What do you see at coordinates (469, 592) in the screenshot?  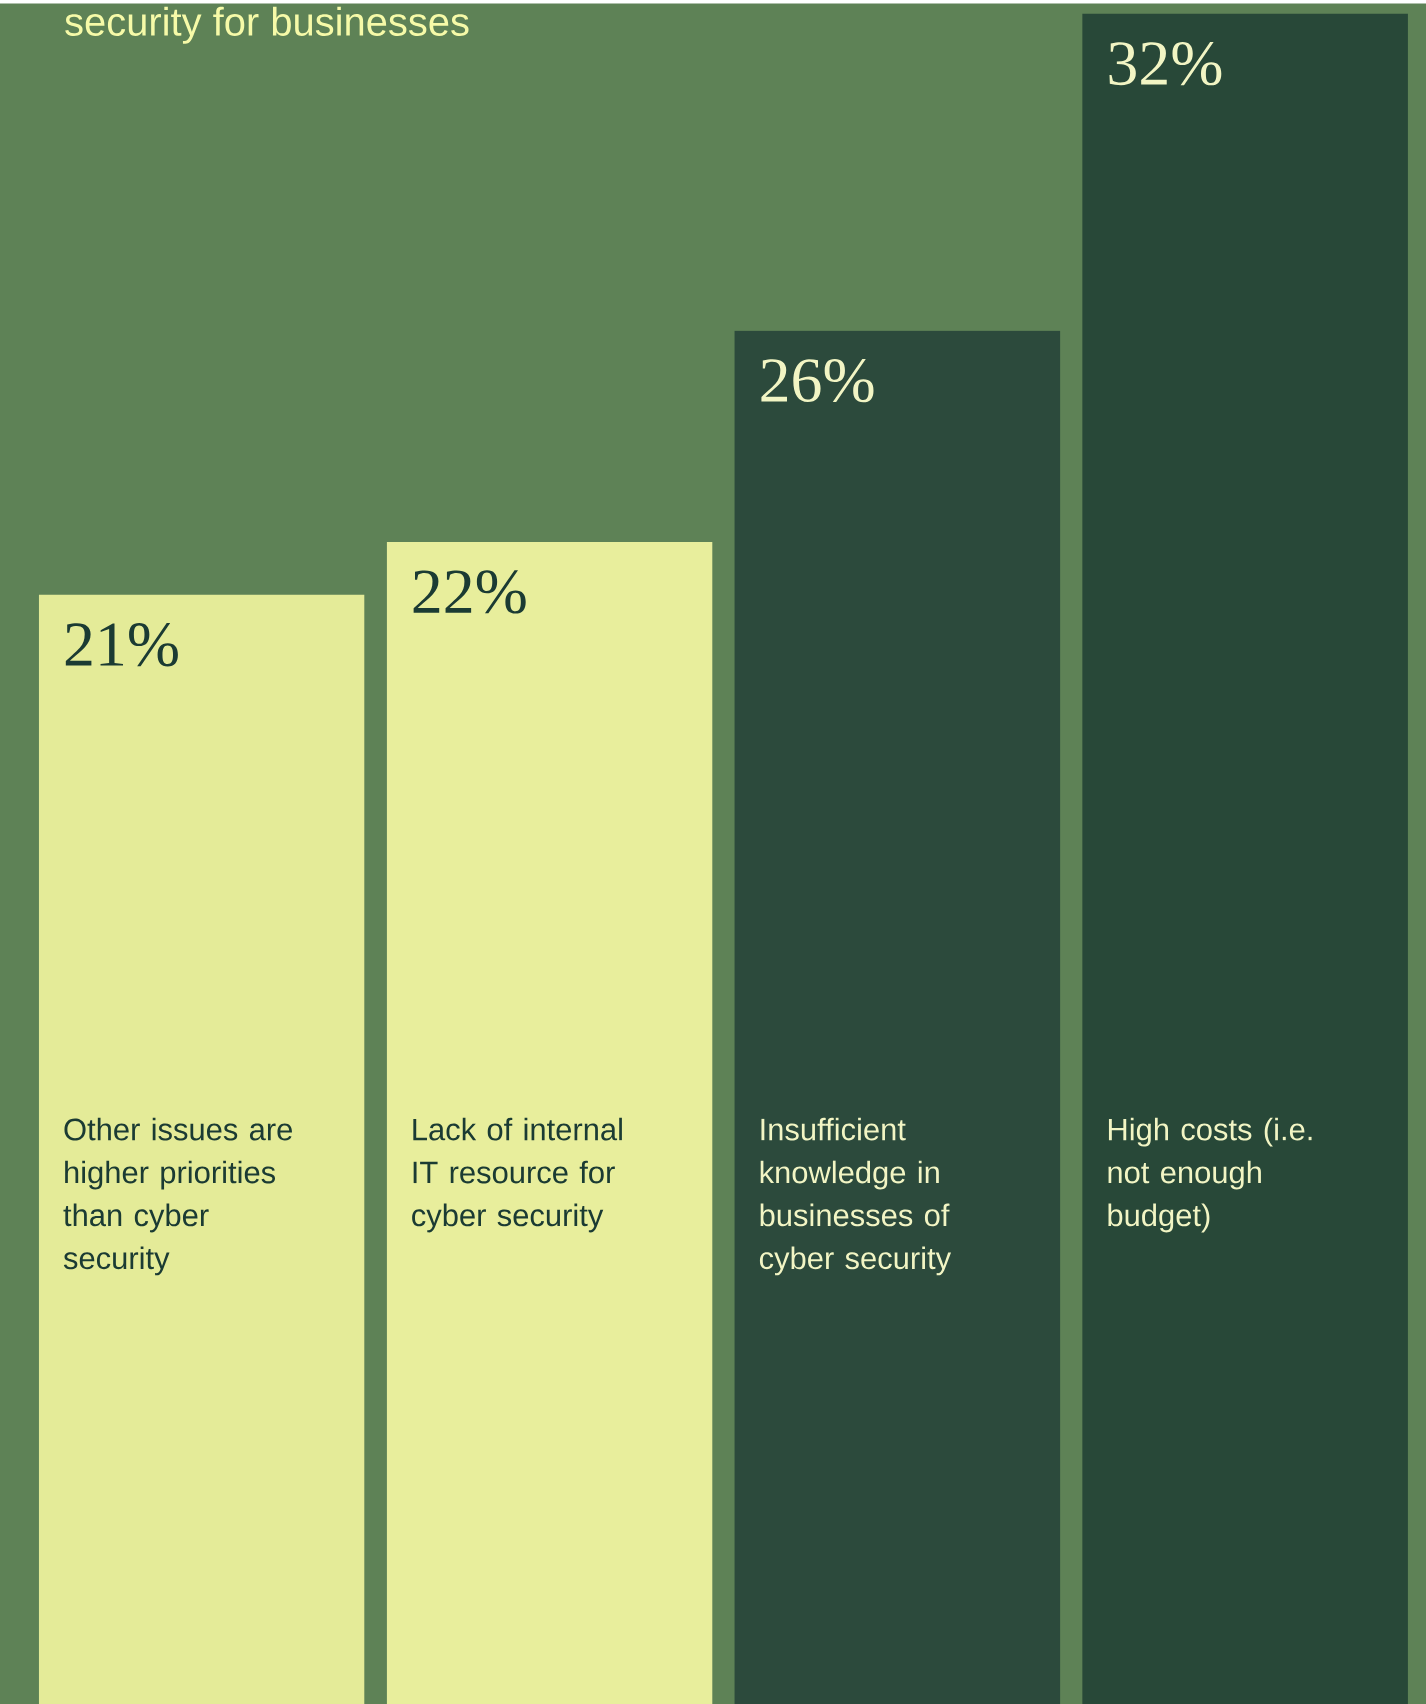 I see `data-label: 22%` at bounding box center [469, 592].